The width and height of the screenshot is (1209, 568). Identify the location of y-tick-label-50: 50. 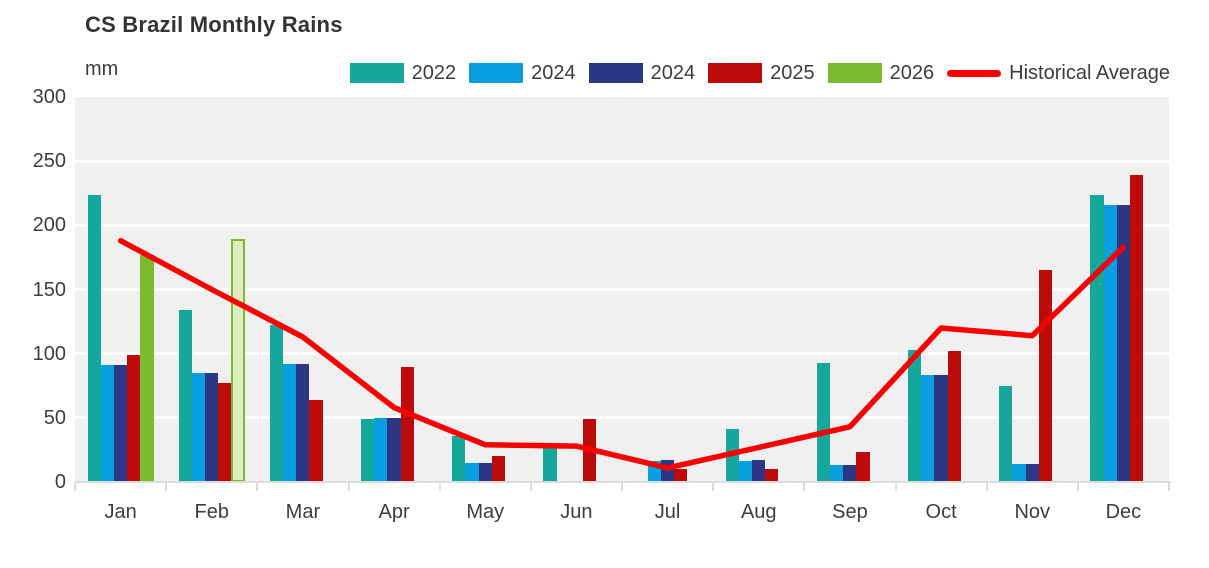
(54, 417).